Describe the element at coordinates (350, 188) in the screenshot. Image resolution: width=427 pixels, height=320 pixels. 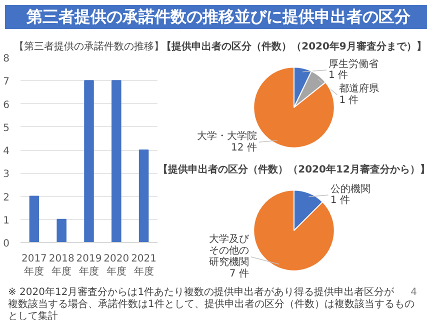
I see `slice-label: 公的機関` at that location.